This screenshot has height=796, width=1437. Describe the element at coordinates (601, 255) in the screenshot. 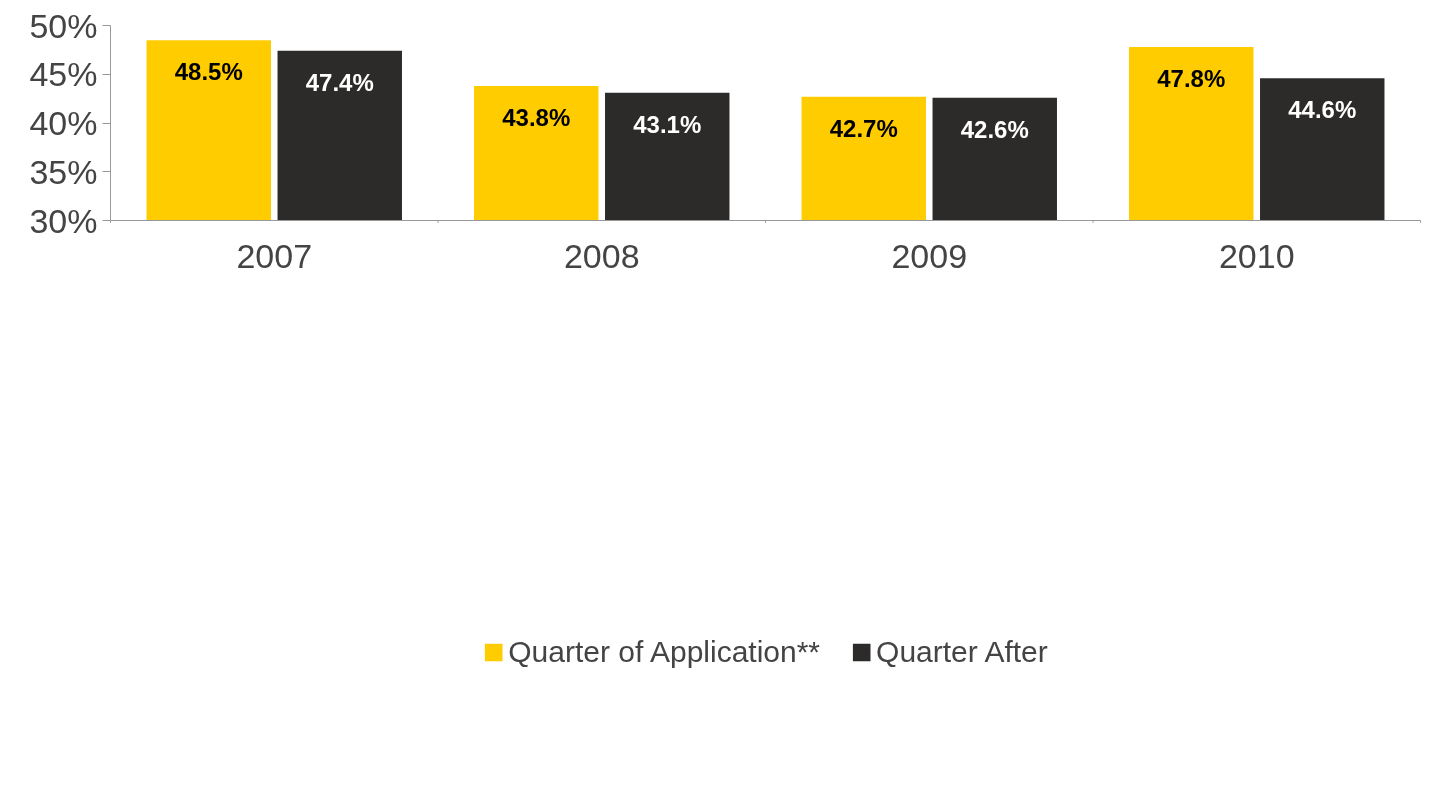

I see `x-tick-label: 2008` at that location.